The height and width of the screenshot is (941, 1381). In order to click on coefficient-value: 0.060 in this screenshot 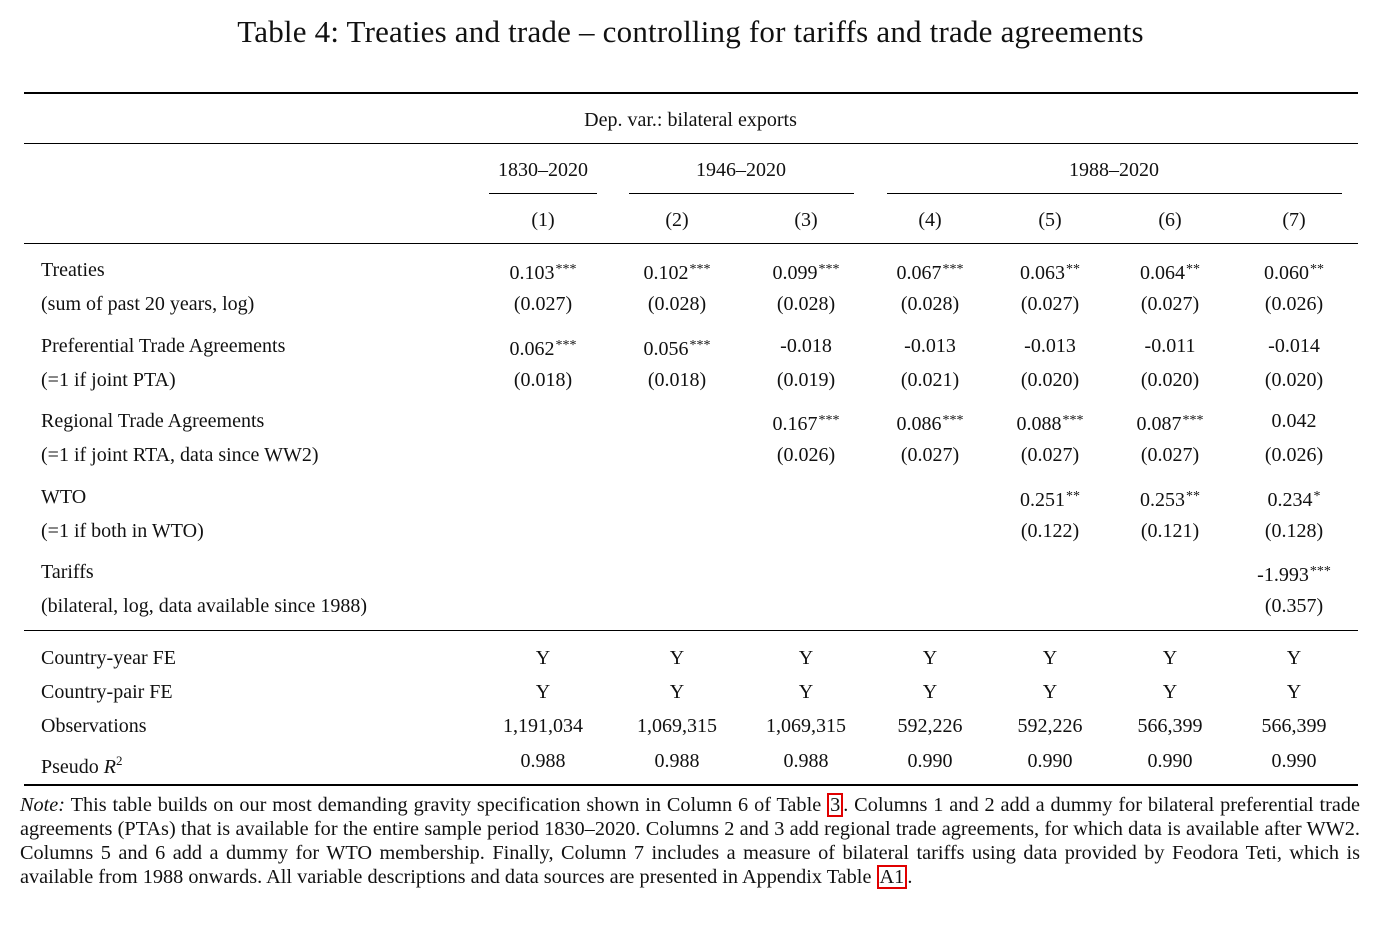, I will do `click(1286, 273)`.